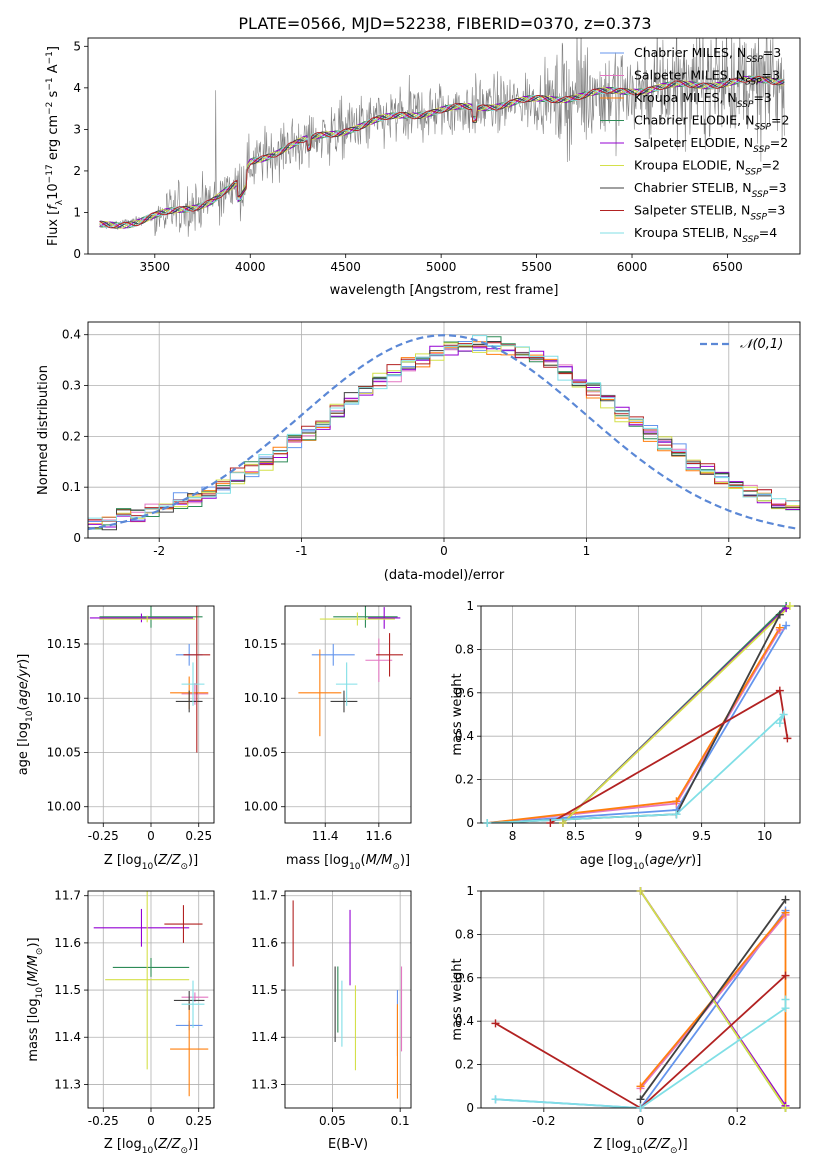 This screenshot has width=819, height=1170. What do you see at coordinates (53, 95) in the screenshot?
I see `label-part: s` at bounding box center [53, 95].